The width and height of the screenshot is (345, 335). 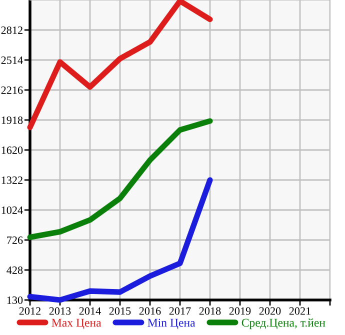 I want to click on legend-label: Max Цена, so click(x=77, y=324).